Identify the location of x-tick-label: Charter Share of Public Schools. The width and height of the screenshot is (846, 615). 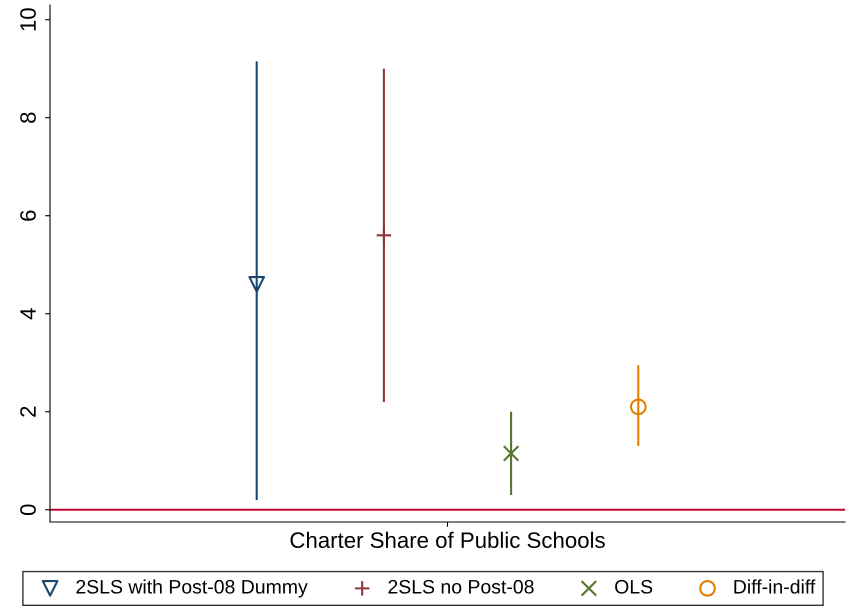
(447, 540).